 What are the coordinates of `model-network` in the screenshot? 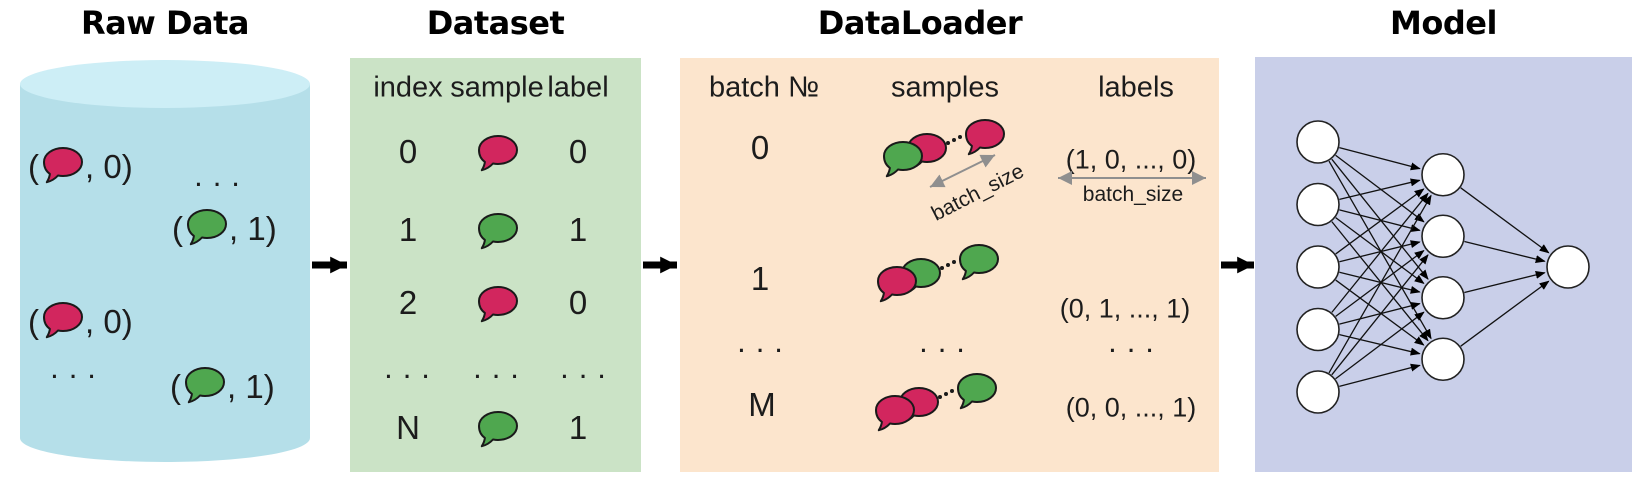 It's located at (1443, 267).